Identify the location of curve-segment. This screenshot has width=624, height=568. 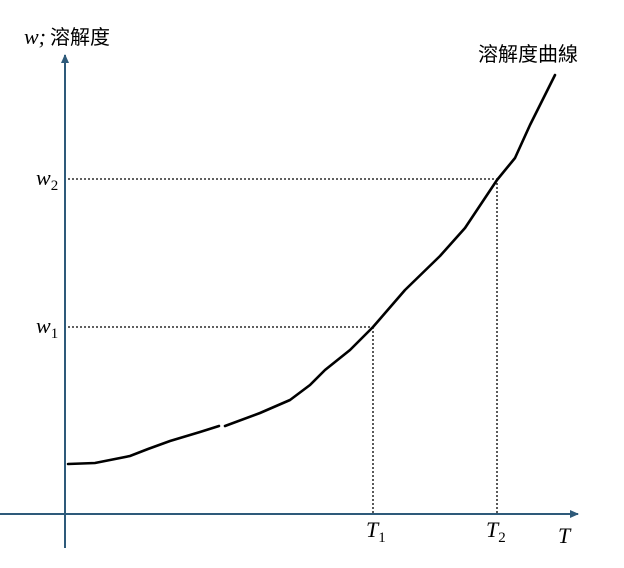
(143, 445).